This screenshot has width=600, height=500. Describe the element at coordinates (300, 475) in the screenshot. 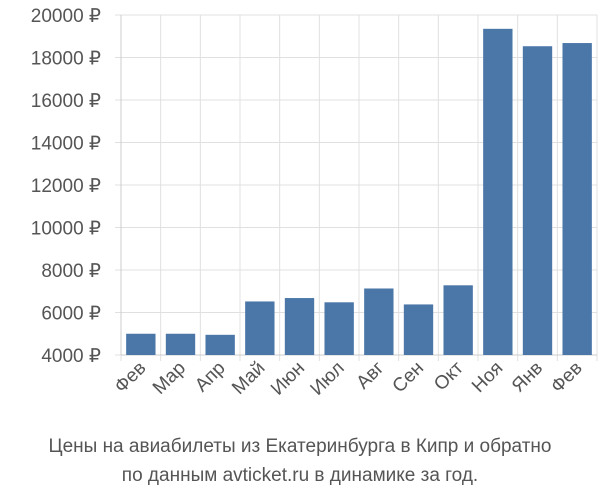

I see `chart-caption-line-2: по данным avticket.ru в динамике за год.` at that location.